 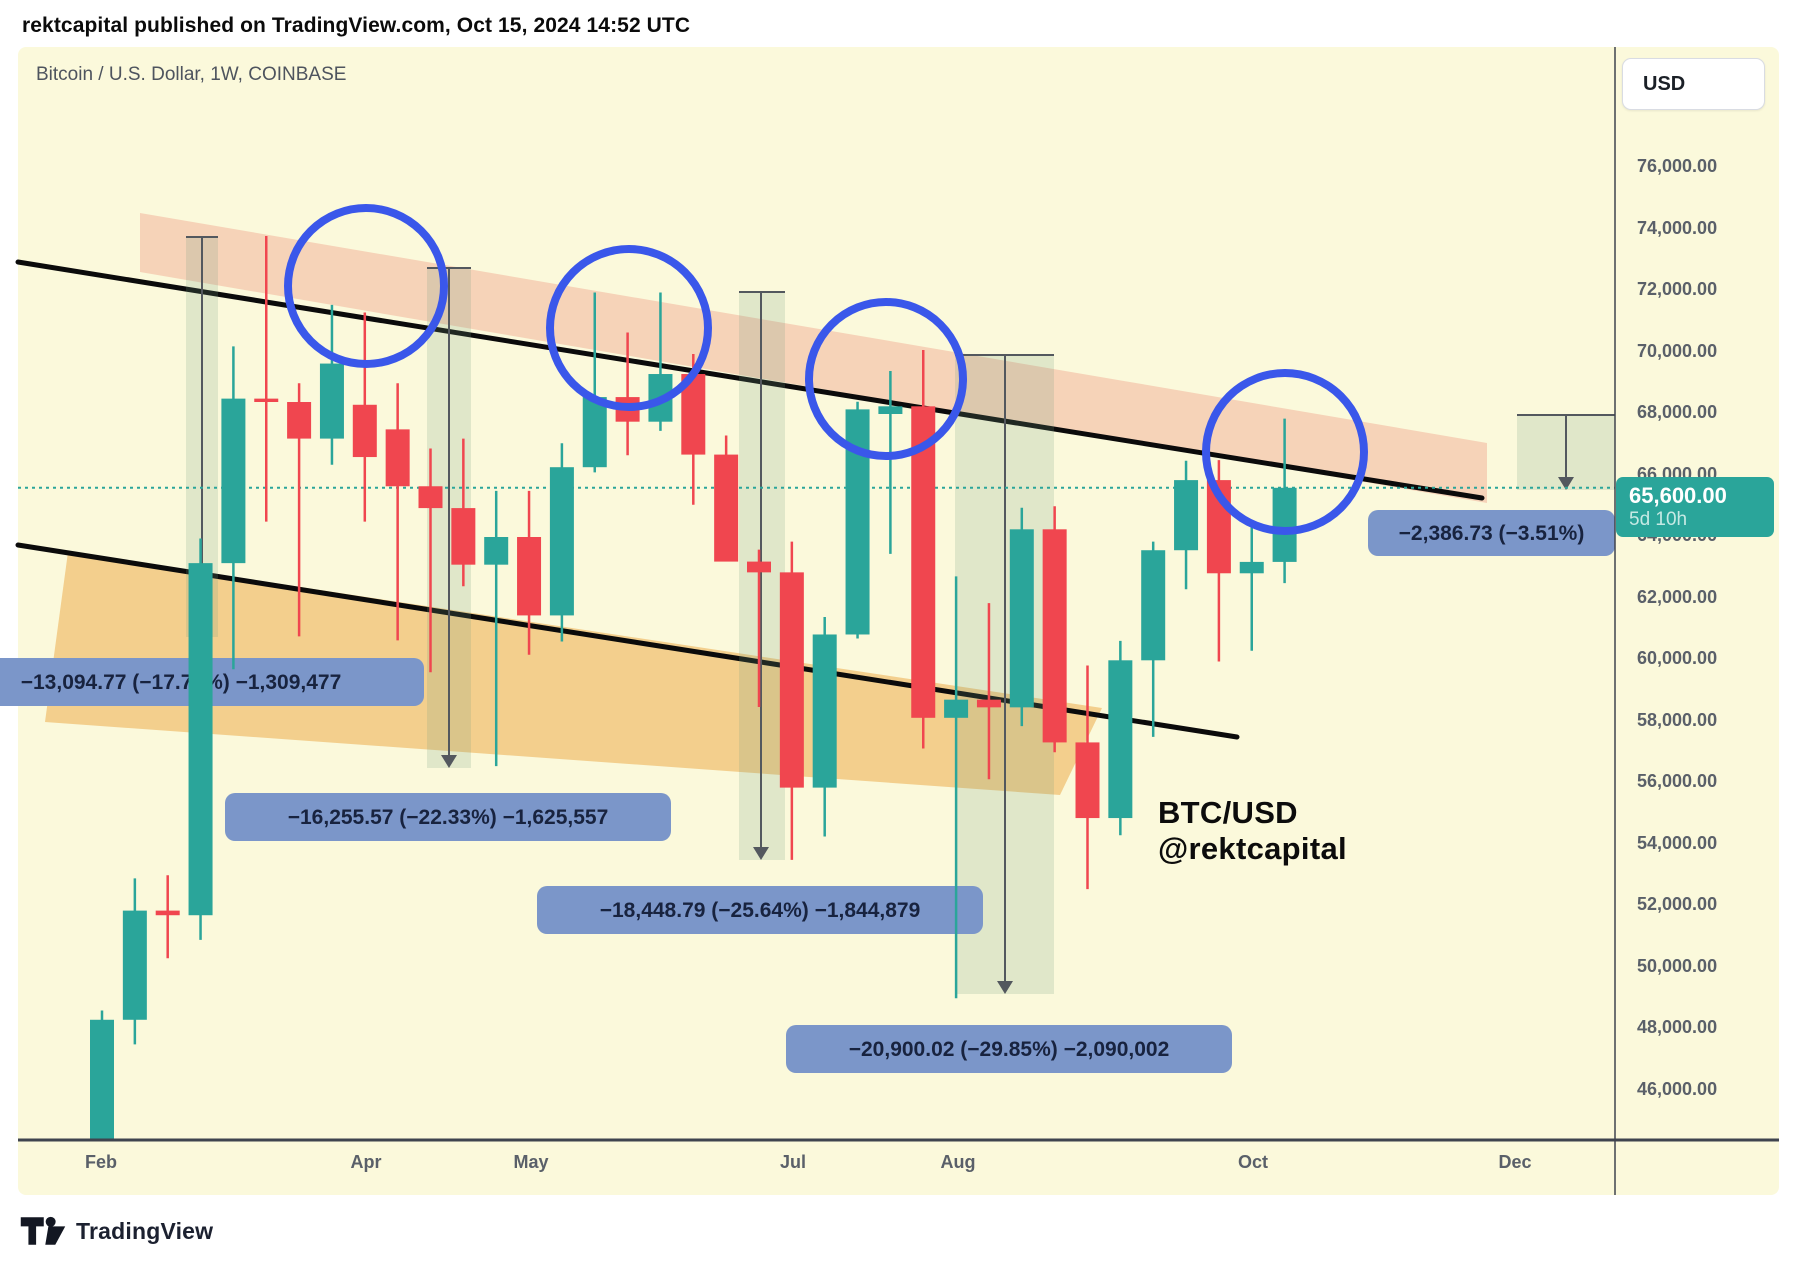 What do you see at coordinates (1678, 495) in the screenshot?
I see `current-price-value: 65,600.00` at bounding box center [1678, 495].